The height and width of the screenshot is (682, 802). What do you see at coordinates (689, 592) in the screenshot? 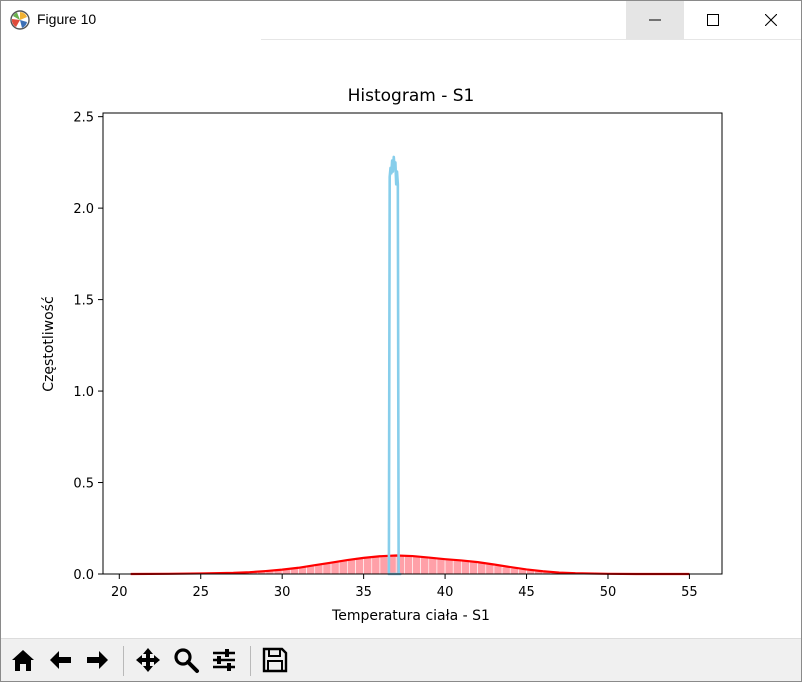
I see `x-tick-label: 55` at bounding box center [689, 592].